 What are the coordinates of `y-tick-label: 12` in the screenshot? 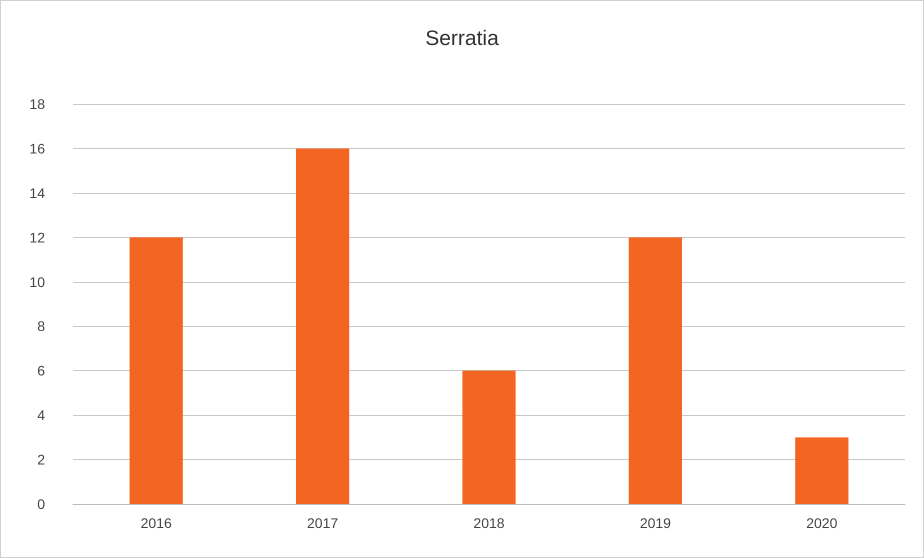 It's located at (37, 237).